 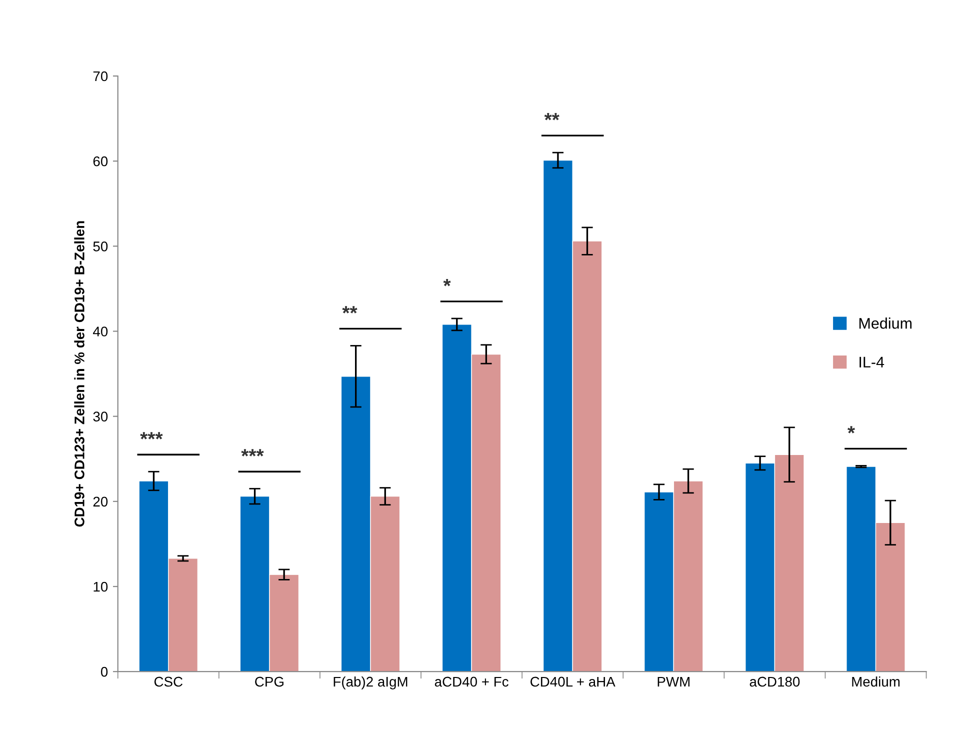 I want to click on y-tick-label: 50, so click(x=100, y=247).